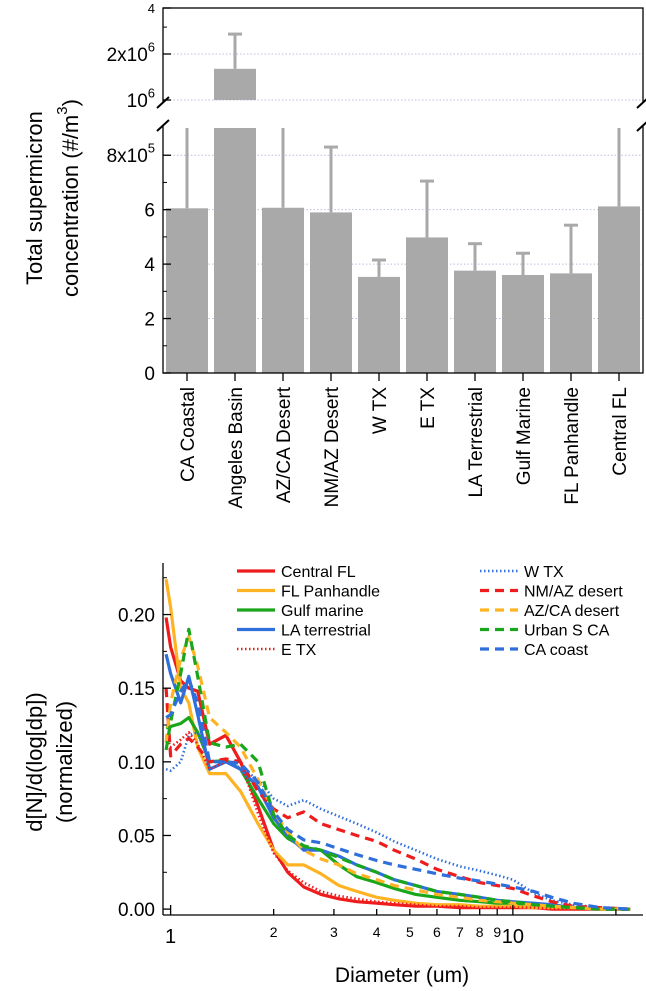 This screenshot has width=646, height=991. I want to click on axis-break-mark-0-a, so click(163, 102).